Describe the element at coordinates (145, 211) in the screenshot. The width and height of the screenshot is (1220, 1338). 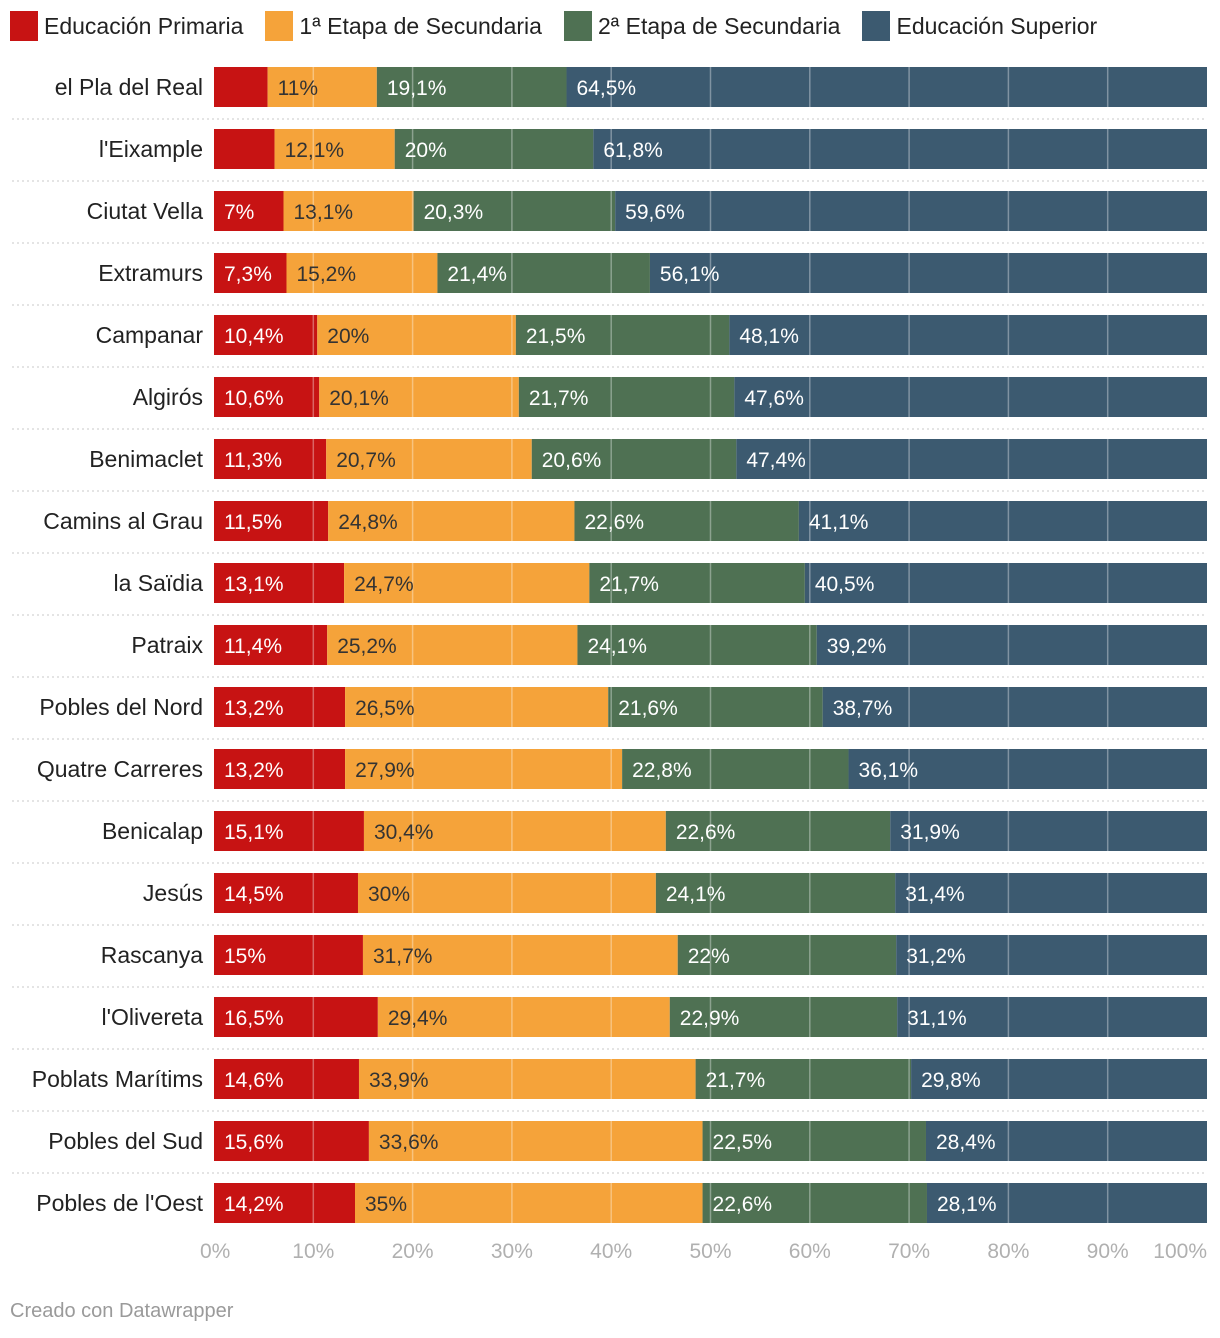
I see `row-label: Ciutat Vella` at that location.